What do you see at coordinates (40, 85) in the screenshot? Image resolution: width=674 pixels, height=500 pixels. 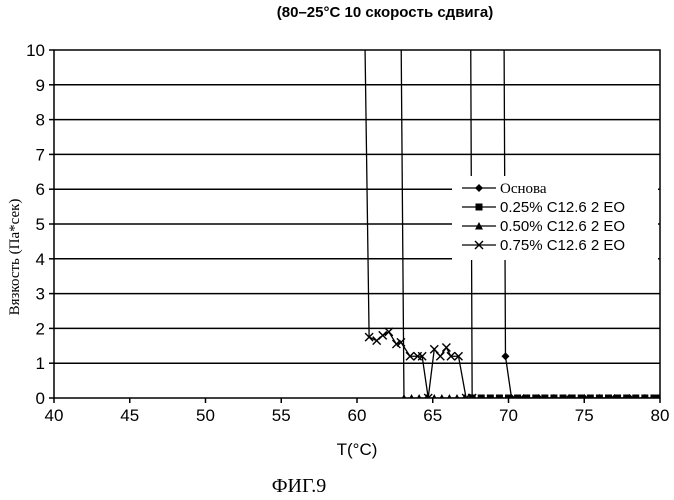 I see `y-tick-label: 9` at bounding box center [40, 85].